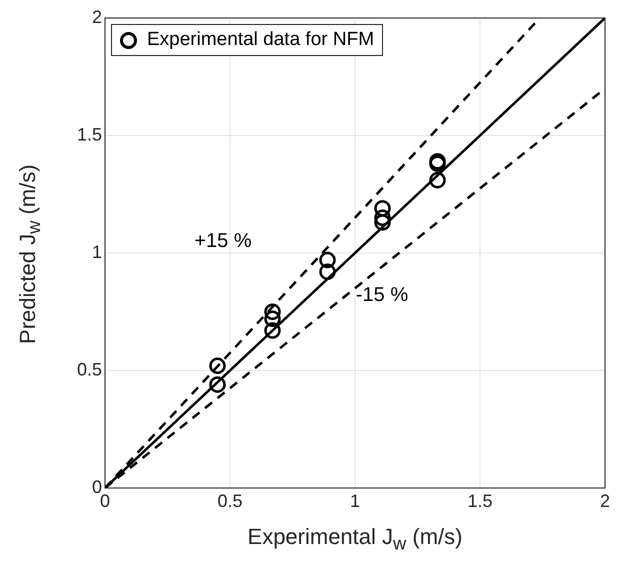 The width and height of the screenshot is (617, 577). What do you see at coordinates (89, 369) in the screenshot?
I see `y-tick-label: 0.5` at bounding box center [89, 369].